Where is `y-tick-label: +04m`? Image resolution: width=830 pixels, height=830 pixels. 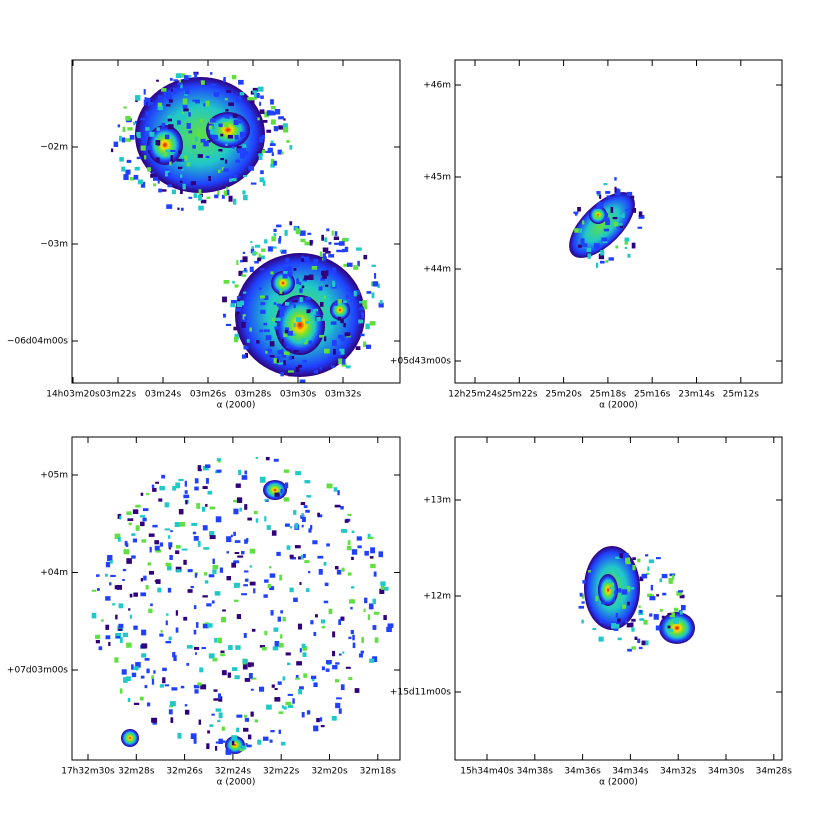
y-tick-label: +04m is located at coordinates (54, 573).